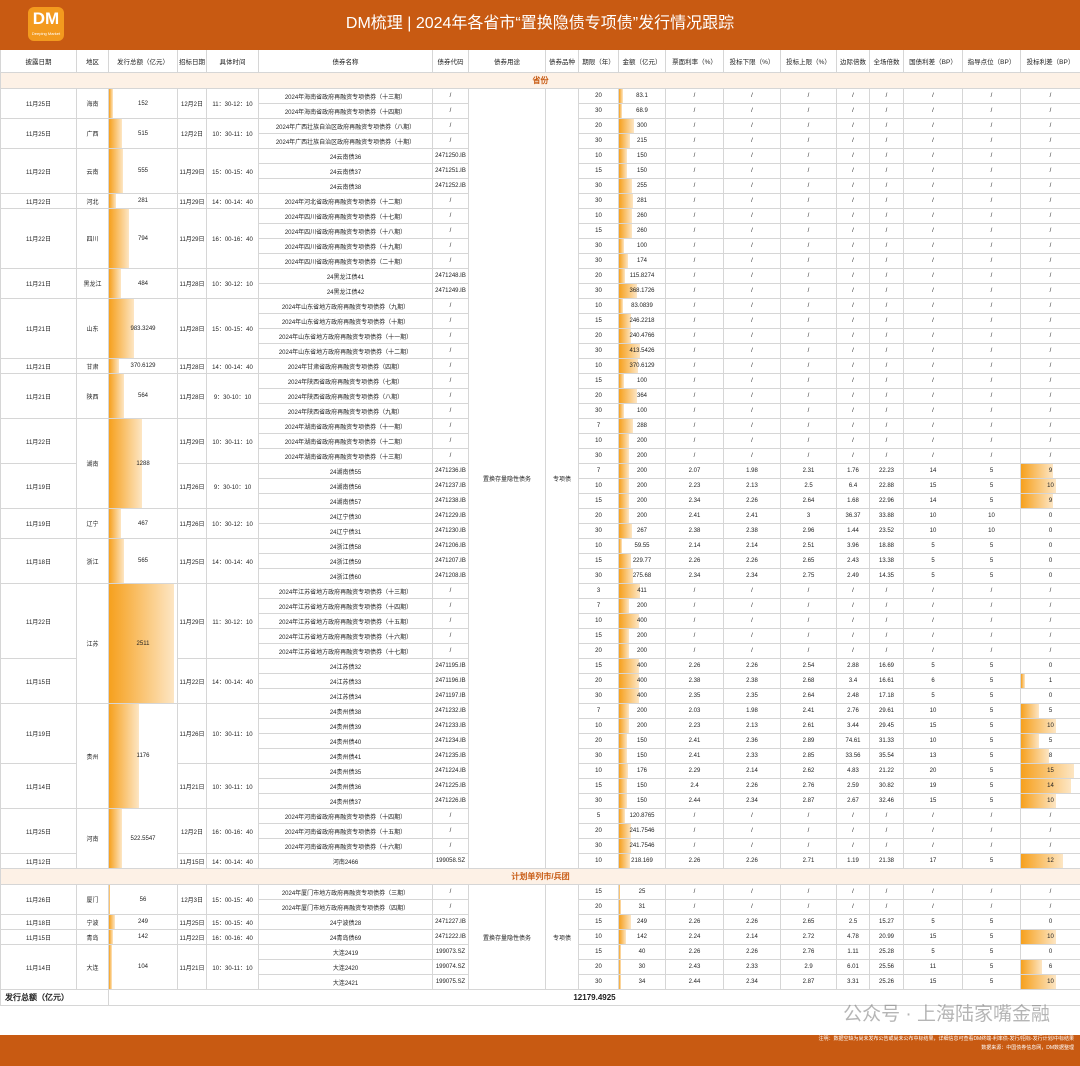  I want to click on treasury-spread-cell: 10, so click(933, 516).